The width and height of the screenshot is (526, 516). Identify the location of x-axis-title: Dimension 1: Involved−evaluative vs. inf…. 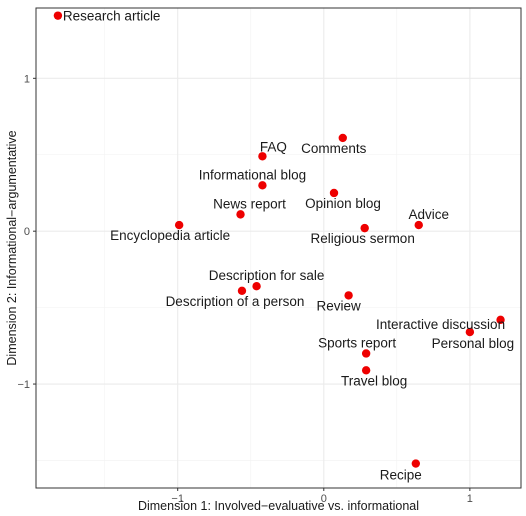
(278, 506).